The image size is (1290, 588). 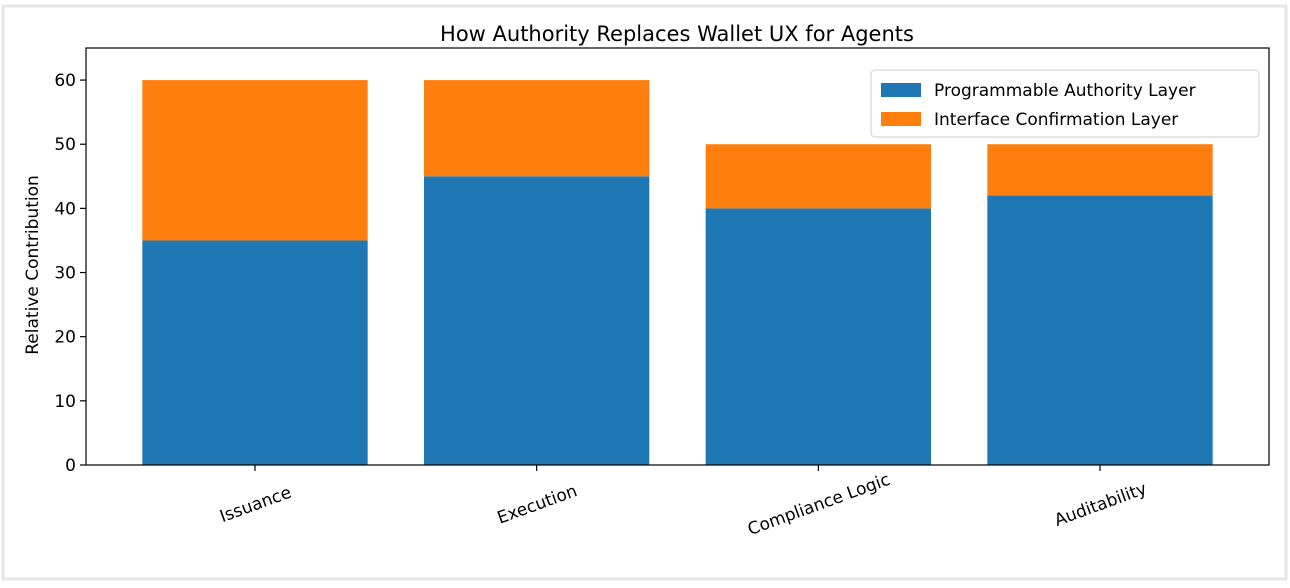 What do you see at coordinates (33, 265) in the screenshot?
I see `y-axis-label: Relative Contribution` at bounding box center [33, 265].